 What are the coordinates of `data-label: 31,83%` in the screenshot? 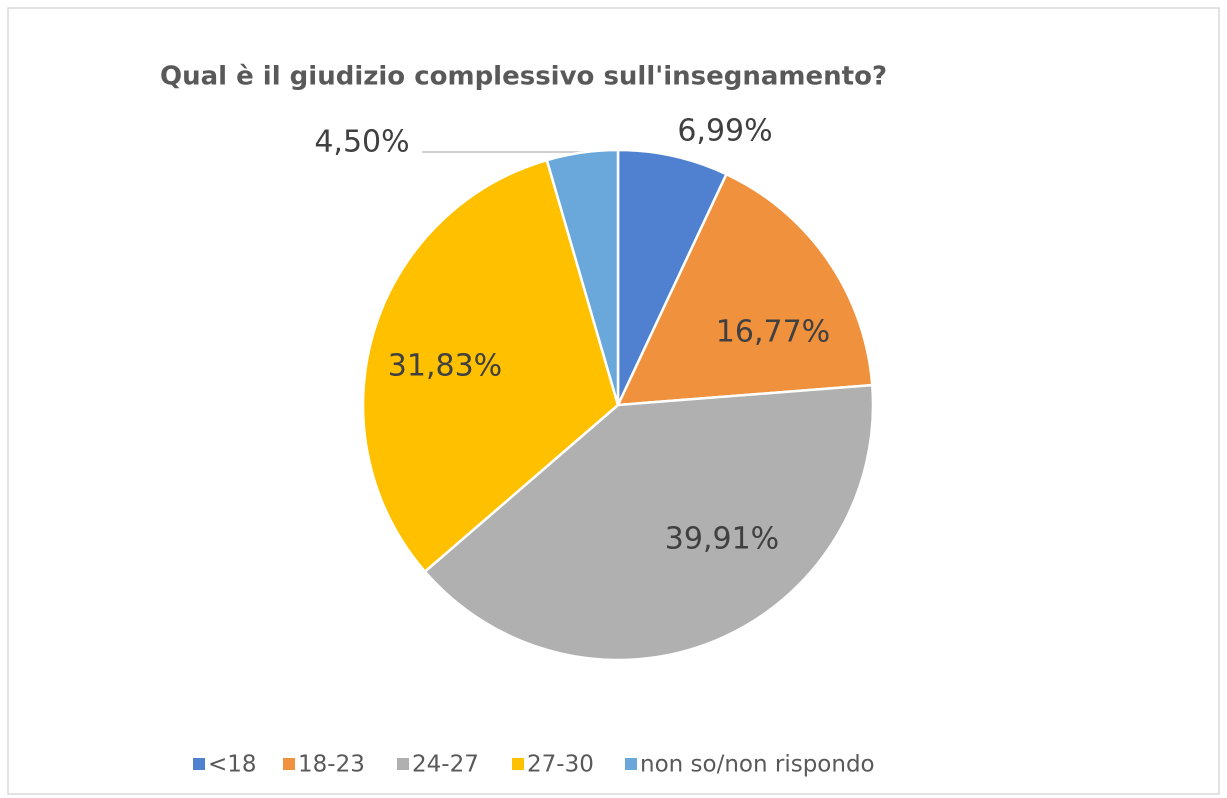 It's located at (445, 366).